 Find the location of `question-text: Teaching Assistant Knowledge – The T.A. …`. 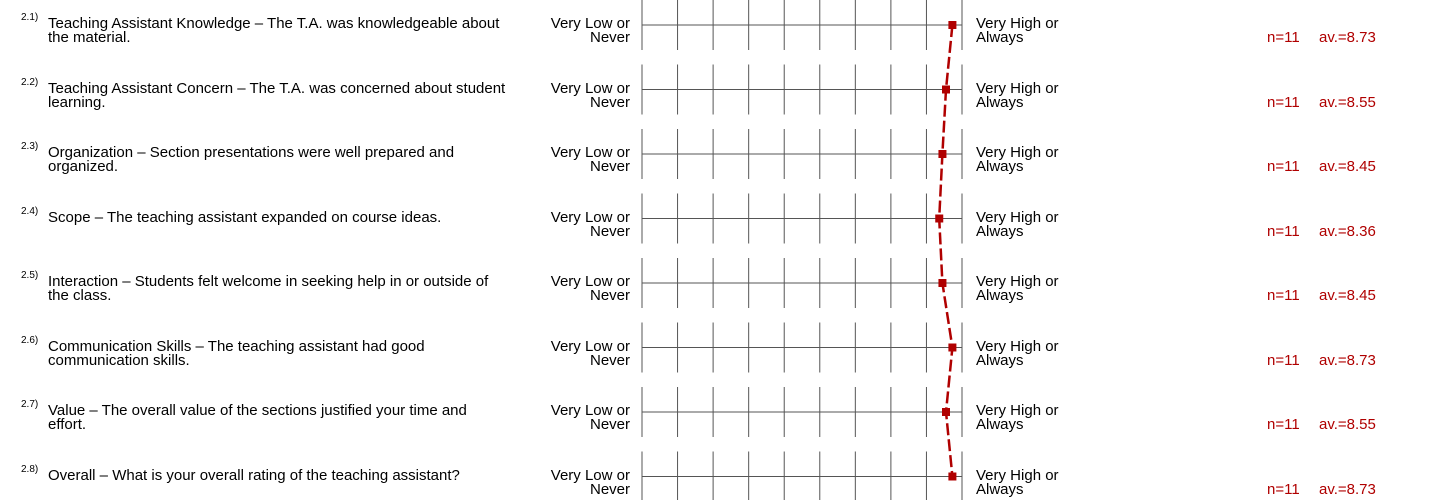

question-text: Teaching Assistant Knowledge – The T.A. … is located at coordinates (274, 30).